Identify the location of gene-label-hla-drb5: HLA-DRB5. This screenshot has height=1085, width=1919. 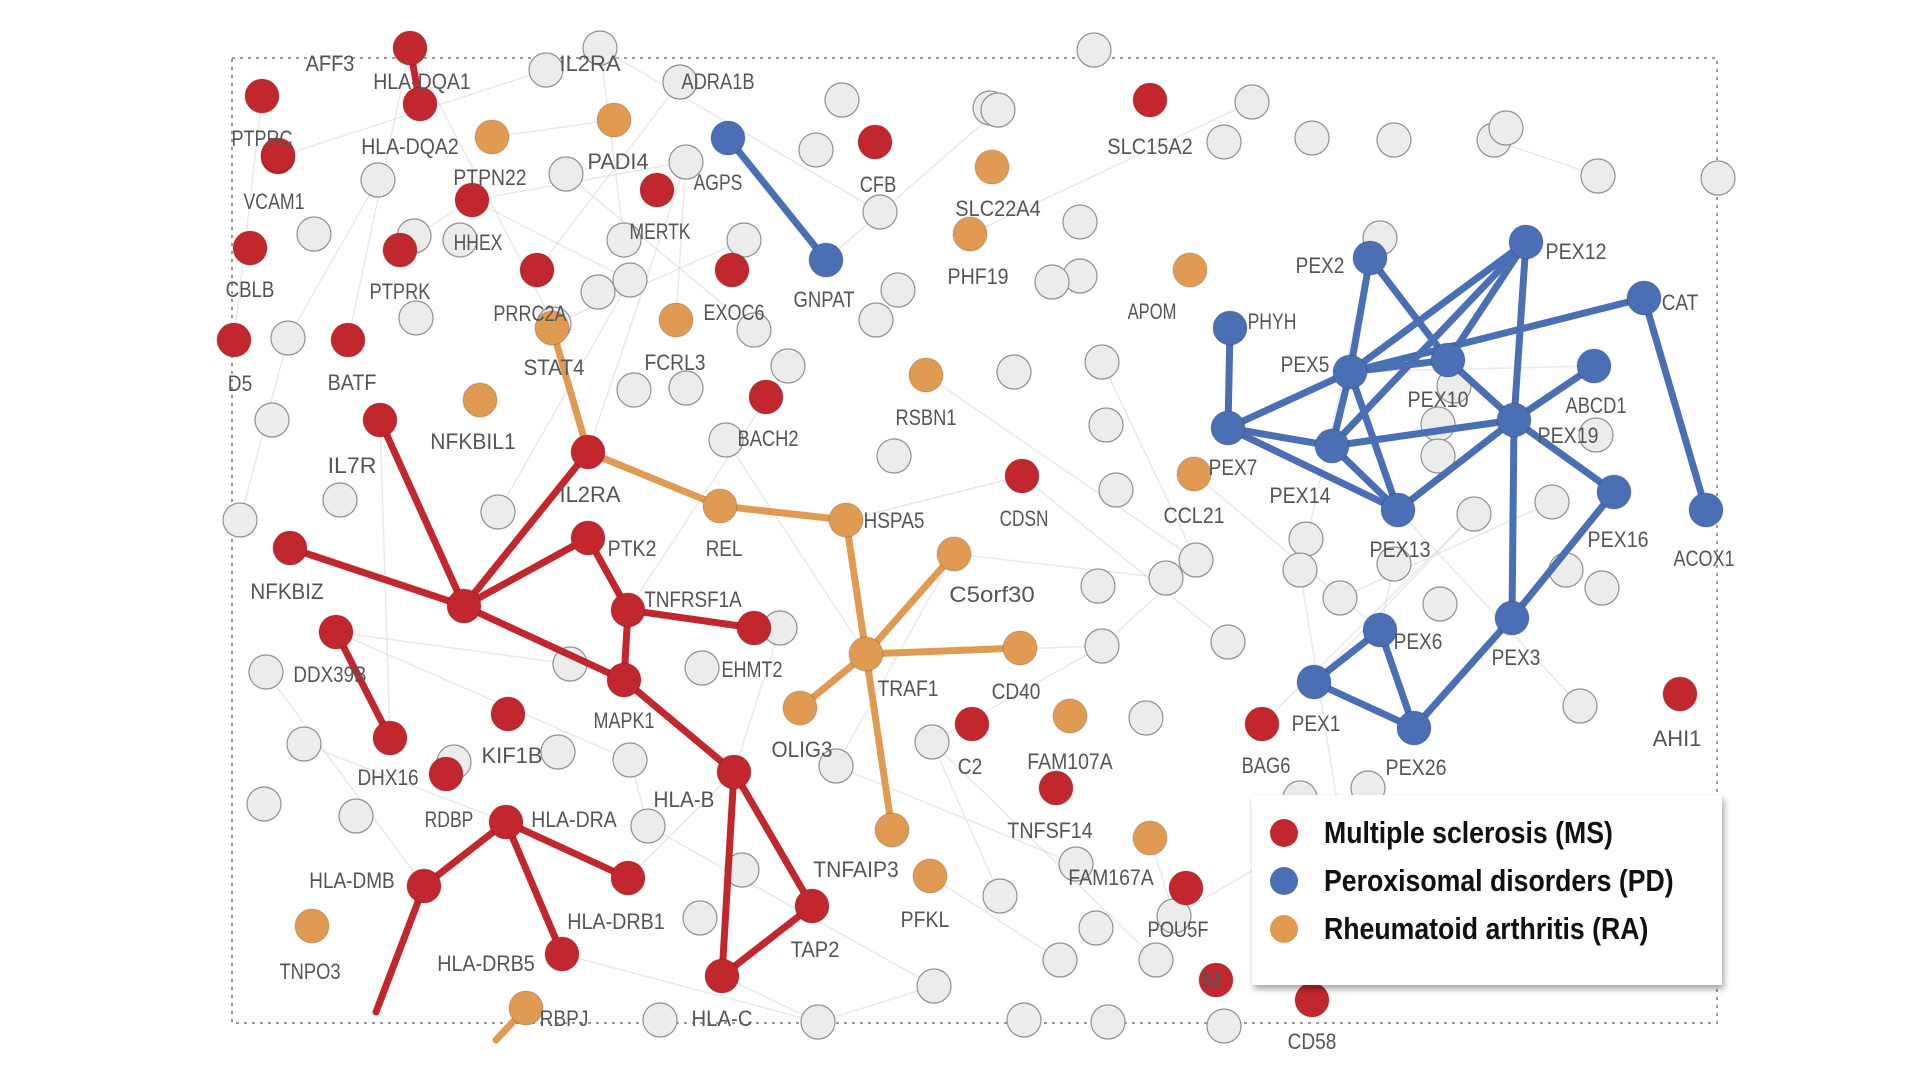
(486, 963).